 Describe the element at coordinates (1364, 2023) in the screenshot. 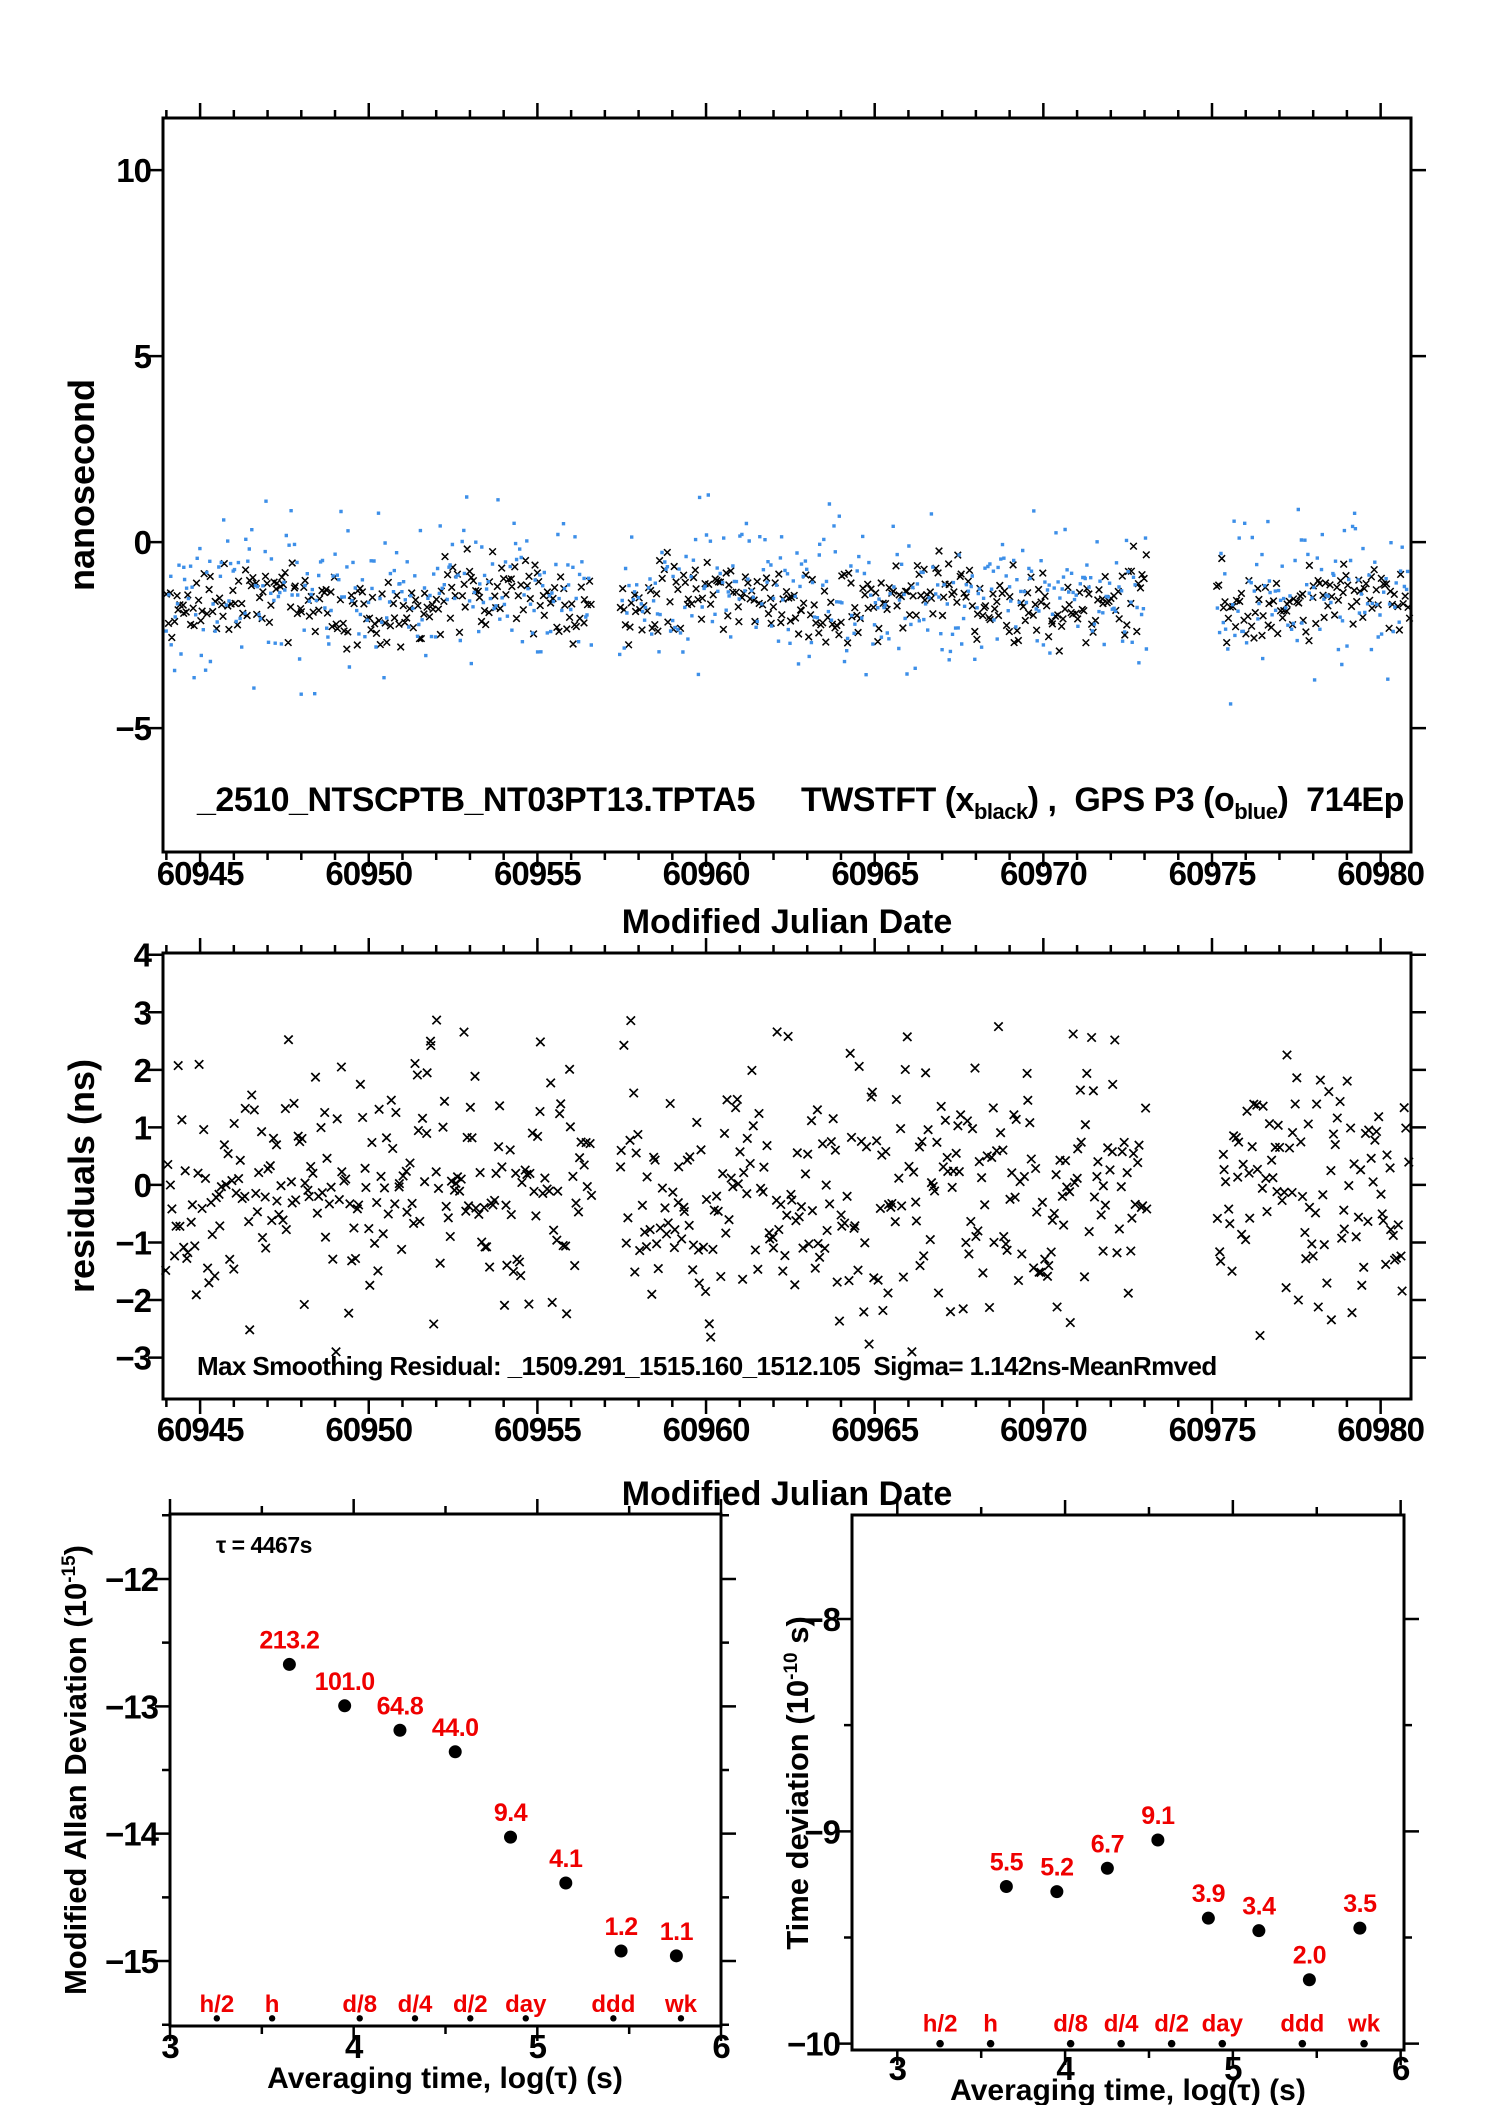

I see `time-deviation-tau-tick-label: wk` at that location.